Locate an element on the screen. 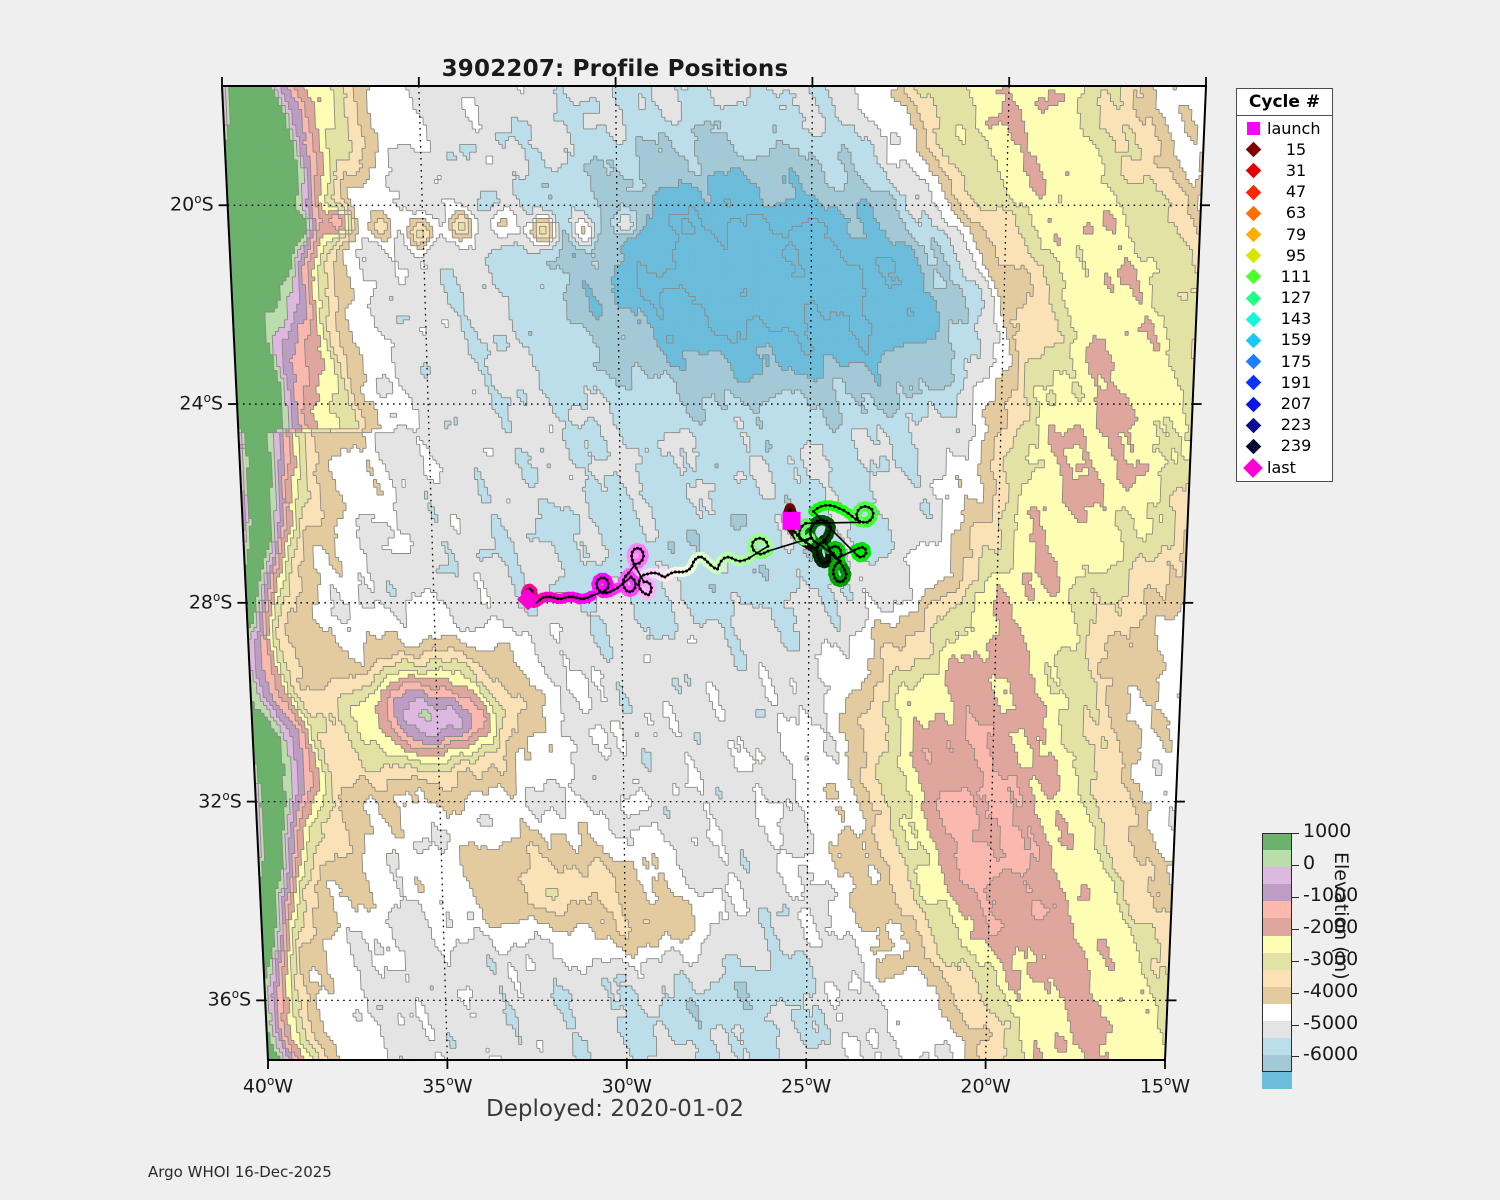 This screenshot has height=1200, width=1500. cycle-legend-title: Cycle # is located at coordinates (1284, 102).